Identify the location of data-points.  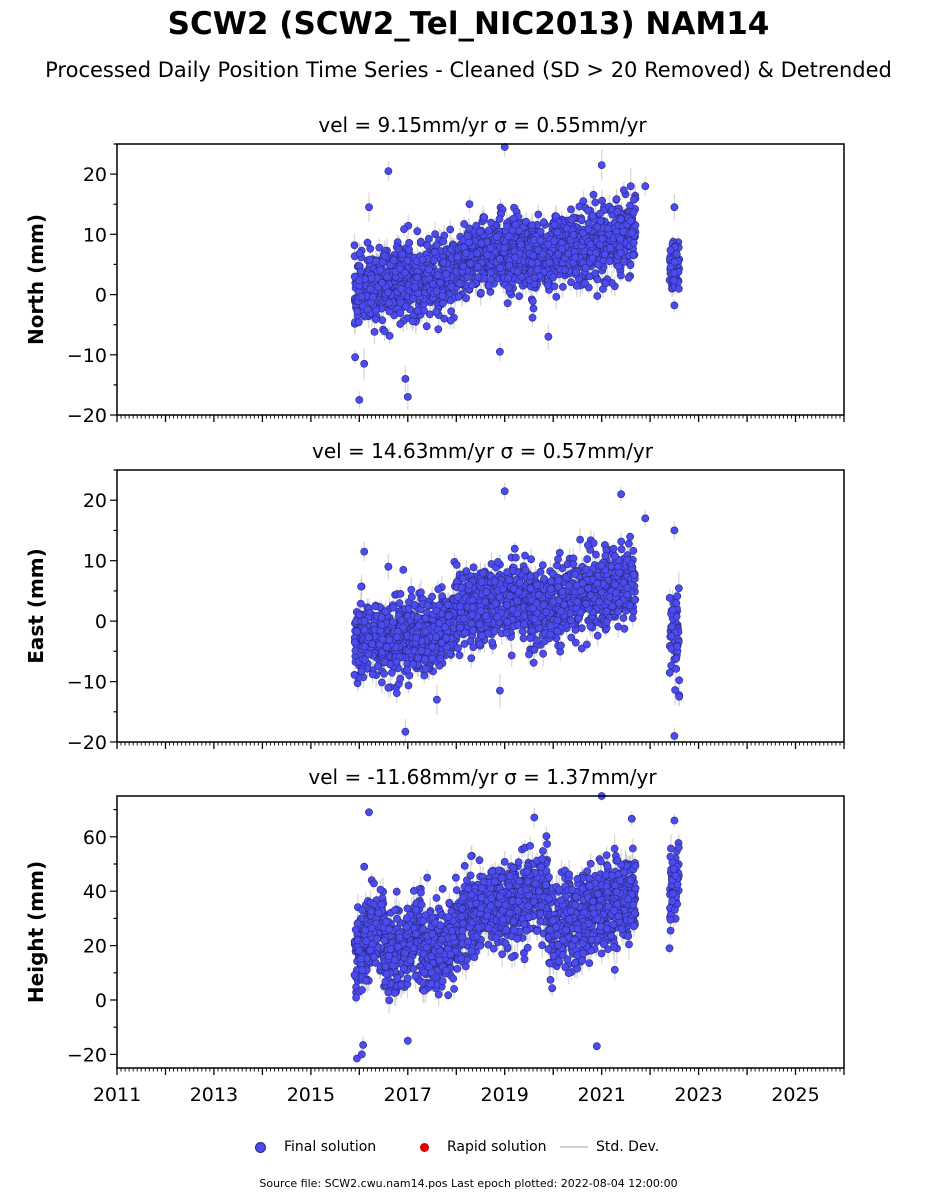
(517, 273).